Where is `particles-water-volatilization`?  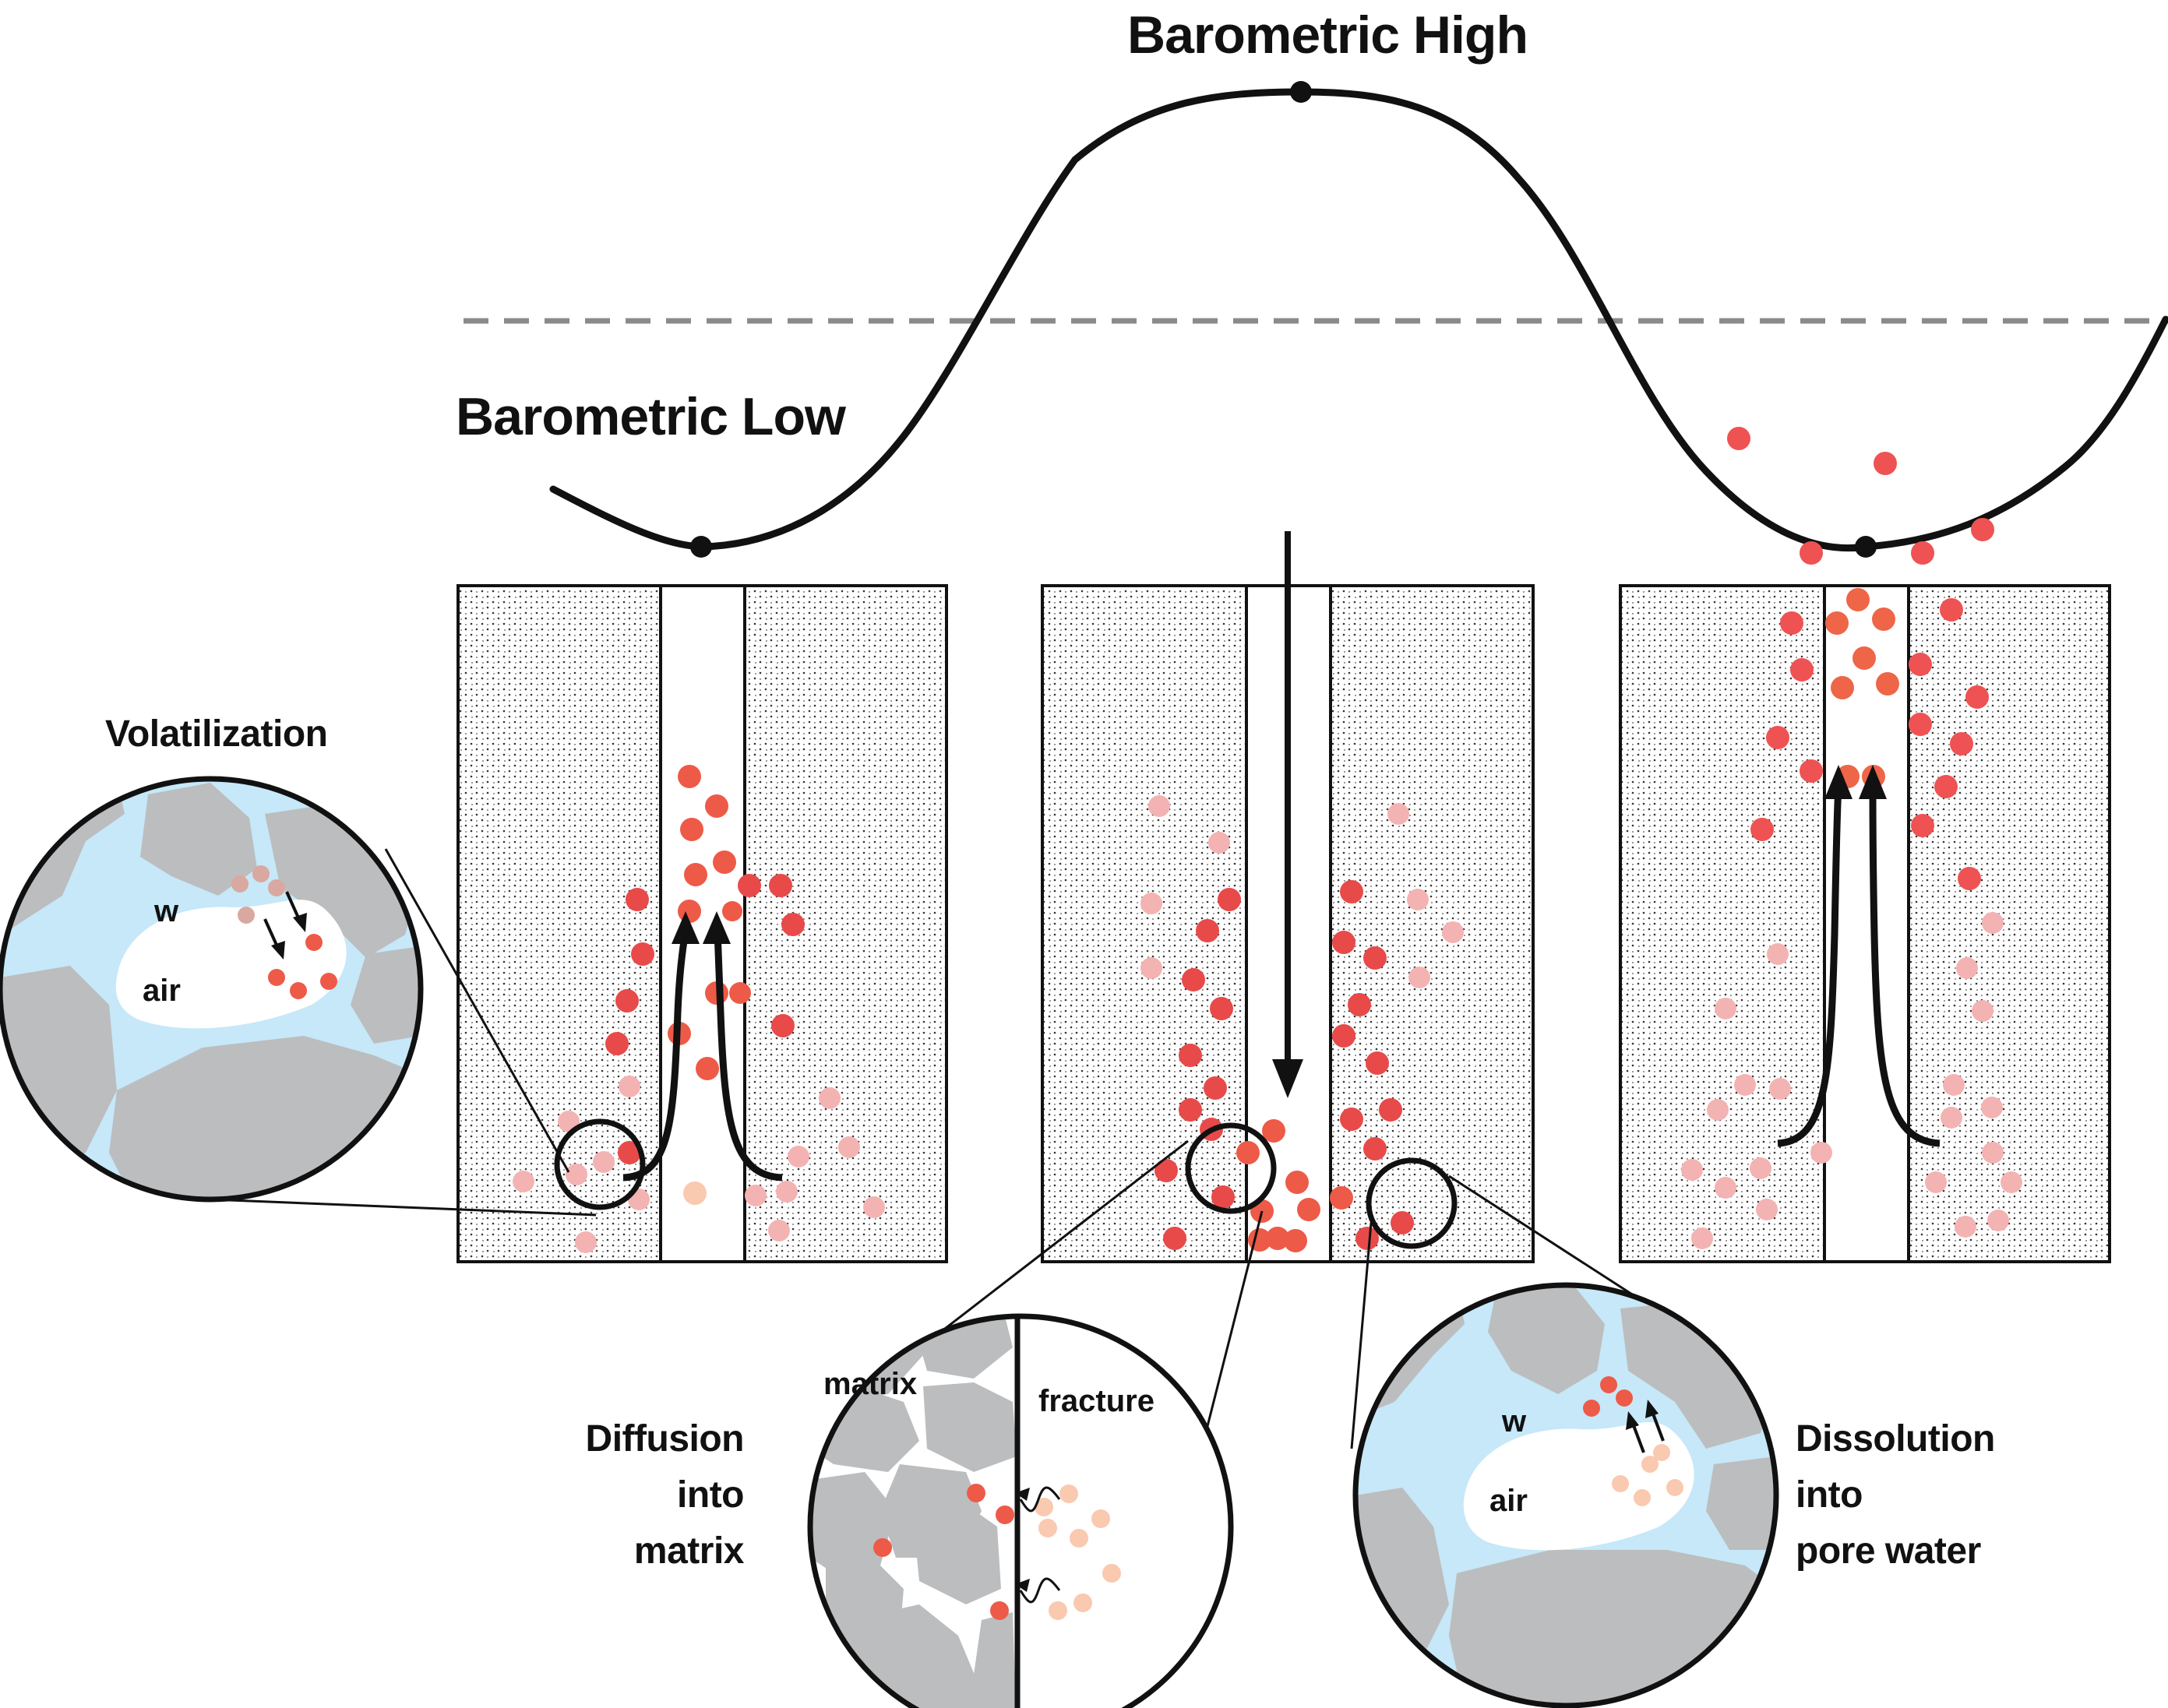
particles-water-volatilization is located at coordinates (258, 894).